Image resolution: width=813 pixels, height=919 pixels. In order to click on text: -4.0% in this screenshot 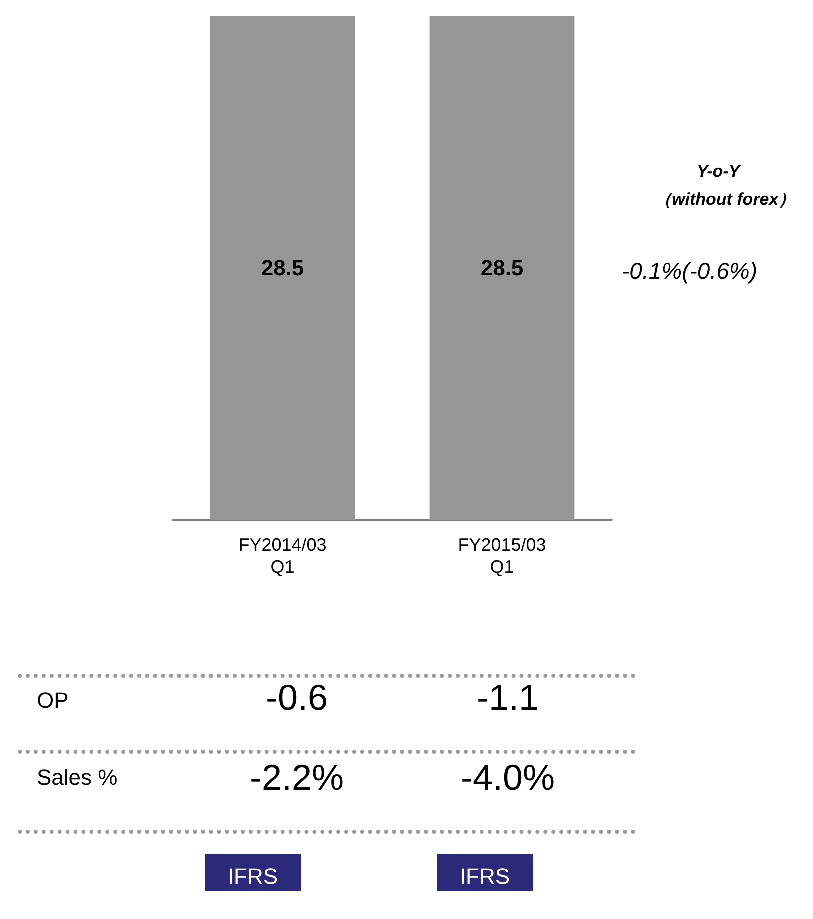, I will do `click(508, 778)`.